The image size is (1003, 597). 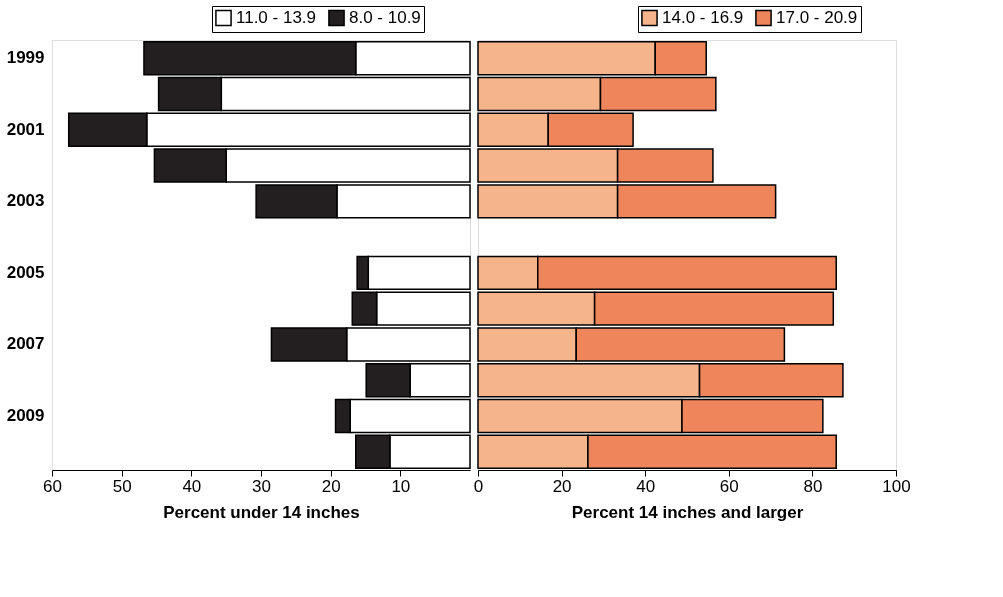 I want to click on legend-label: 8.0 - 10.9, so click(x=385, y=17).